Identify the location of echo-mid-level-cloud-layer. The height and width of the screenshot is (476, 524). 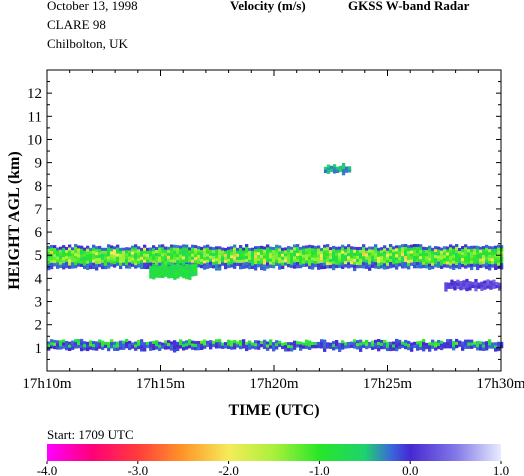
(275, 258).